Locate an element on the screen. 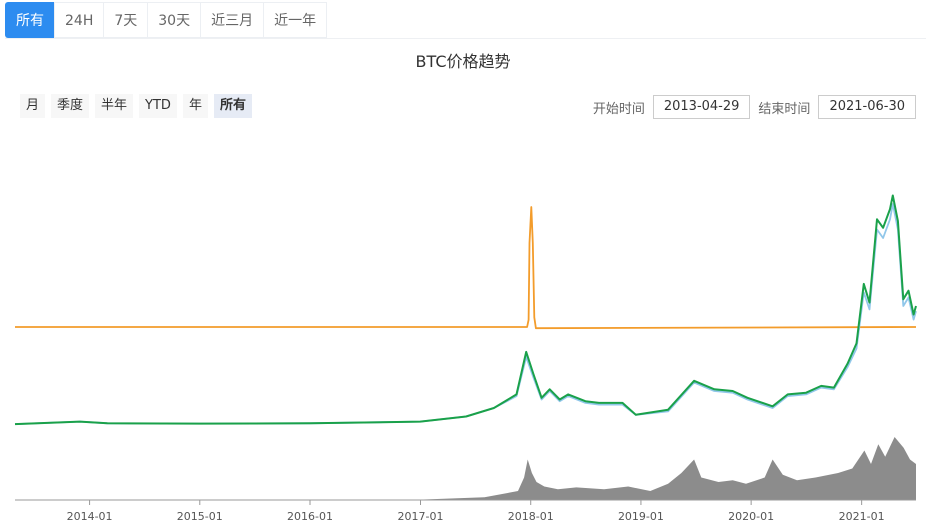 Image resolution: width=926 pixels, height=532 pixels. tab-0: 所有 is located at coordinates (29, 20).